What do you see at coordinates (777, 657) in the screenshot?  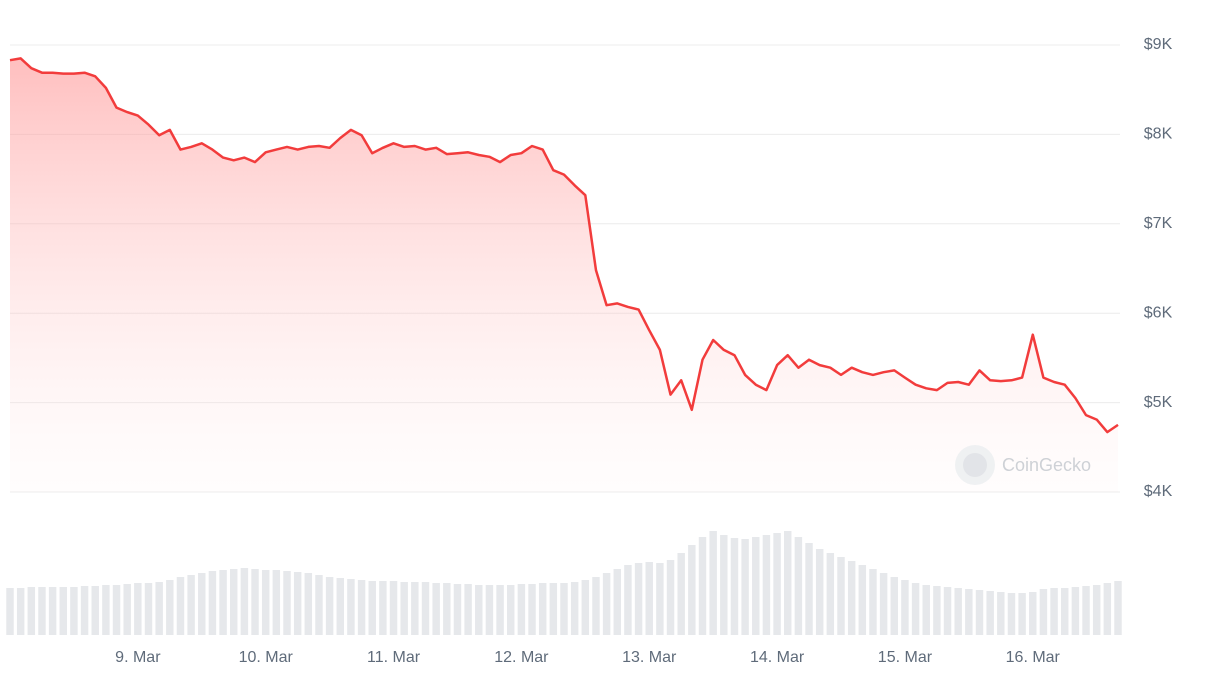 I see `x-tick-label: 14. Mar` at bounding box center [777, 657].